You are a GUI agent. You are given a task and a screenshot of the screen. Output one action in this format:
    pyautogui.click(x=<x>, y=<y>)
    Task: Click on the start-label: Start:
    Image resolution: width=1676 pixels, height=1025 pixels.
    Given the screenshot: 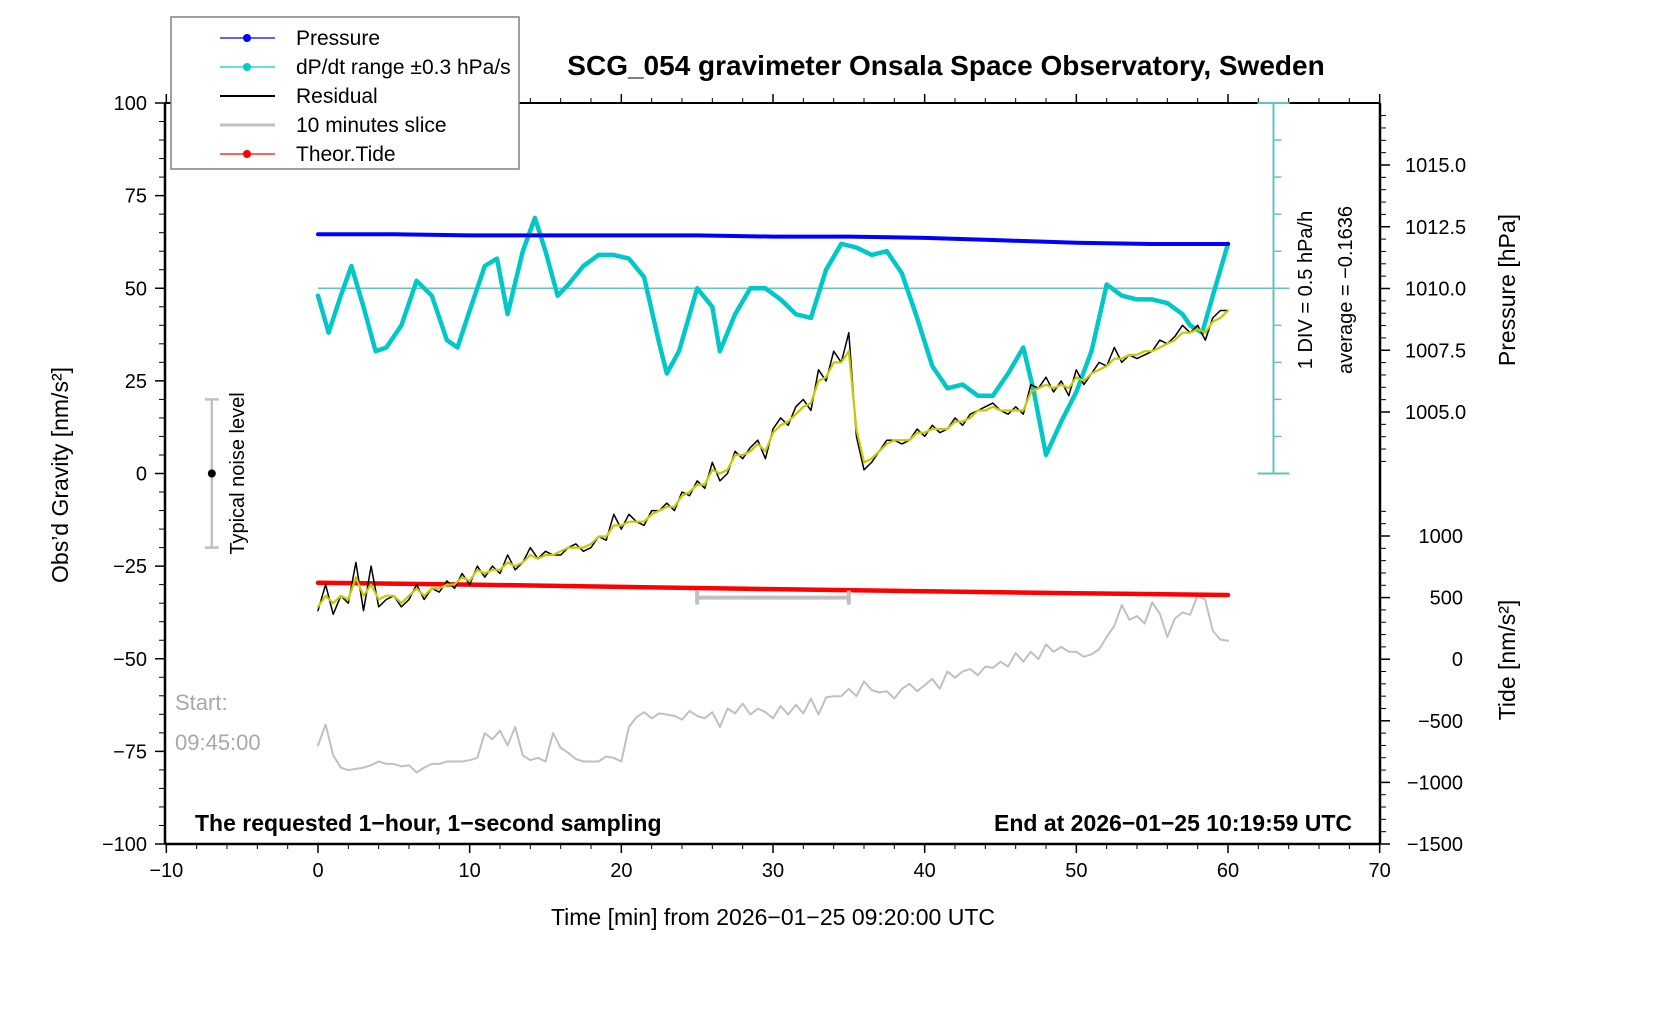 What is the action you would take?
    pyautogui.click(x=201, y=702)
    